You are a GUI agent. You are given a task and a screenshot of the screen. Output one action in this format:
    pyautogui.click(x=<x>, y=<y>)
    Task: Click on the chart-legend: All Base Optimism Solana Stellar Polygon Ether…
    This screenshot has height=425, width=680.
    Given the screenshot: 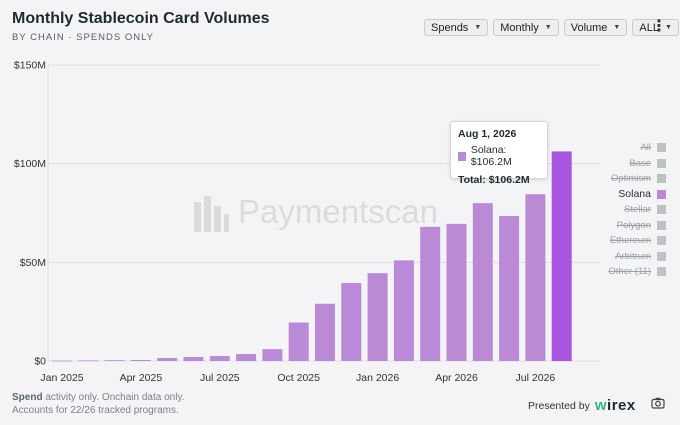 What is the action you would take?
    pyautogui.click(x=631, y=210)
    